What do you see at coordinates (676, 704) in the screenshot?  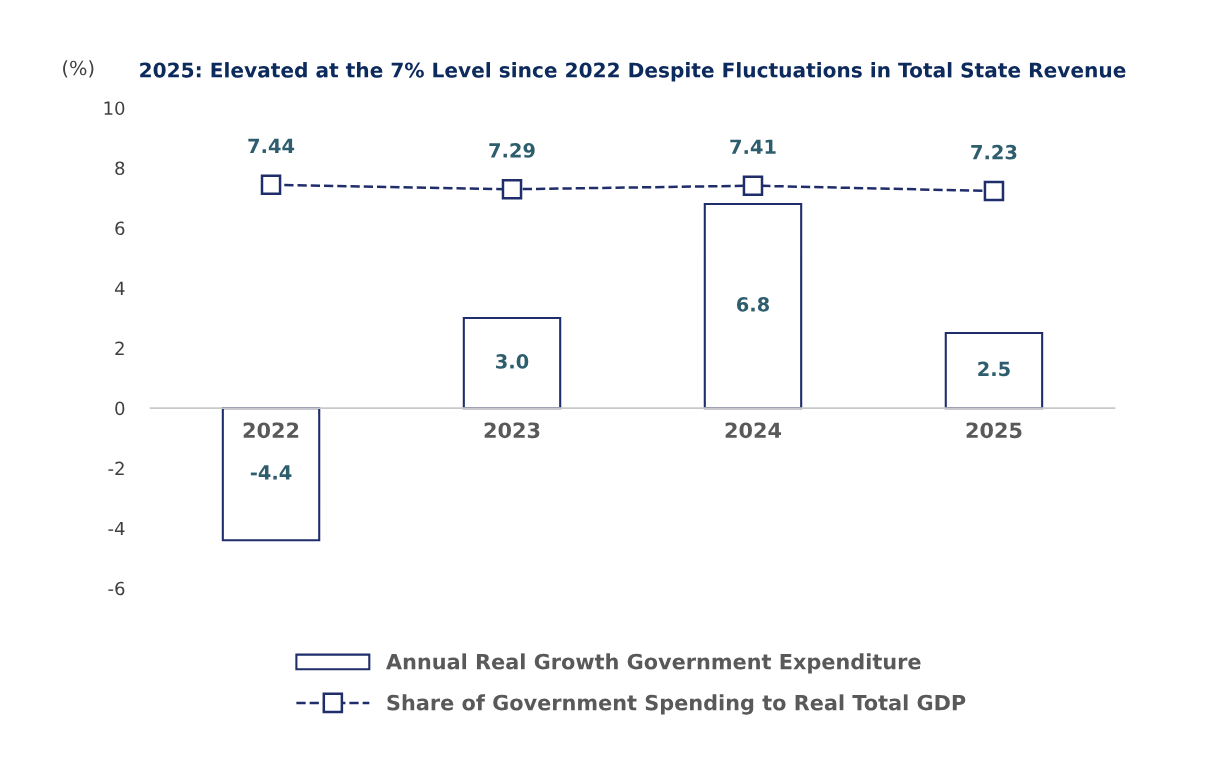 I see `legend-label: Share of Government Spending to Real Total GDP` at bounding box center [676, 704].